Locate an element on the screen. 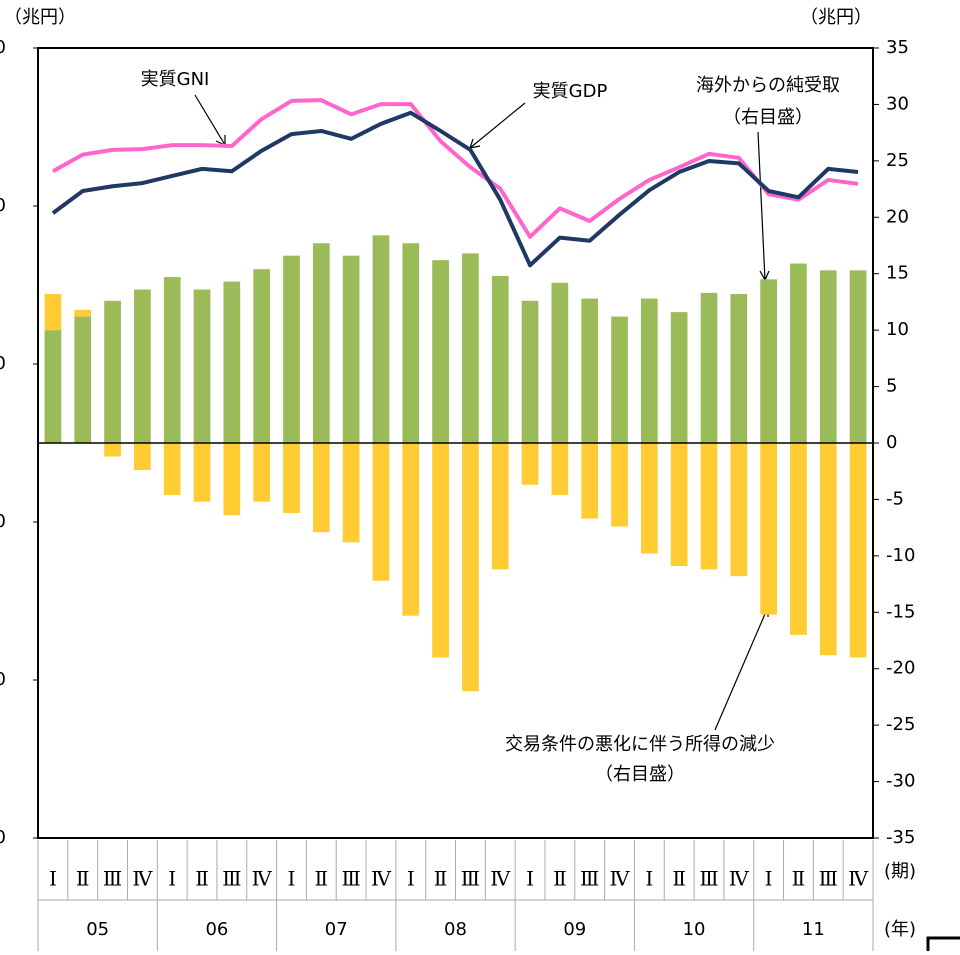 The image size is (960, 955). y2-tick-label: 10 is located at coordinates (897, 329).